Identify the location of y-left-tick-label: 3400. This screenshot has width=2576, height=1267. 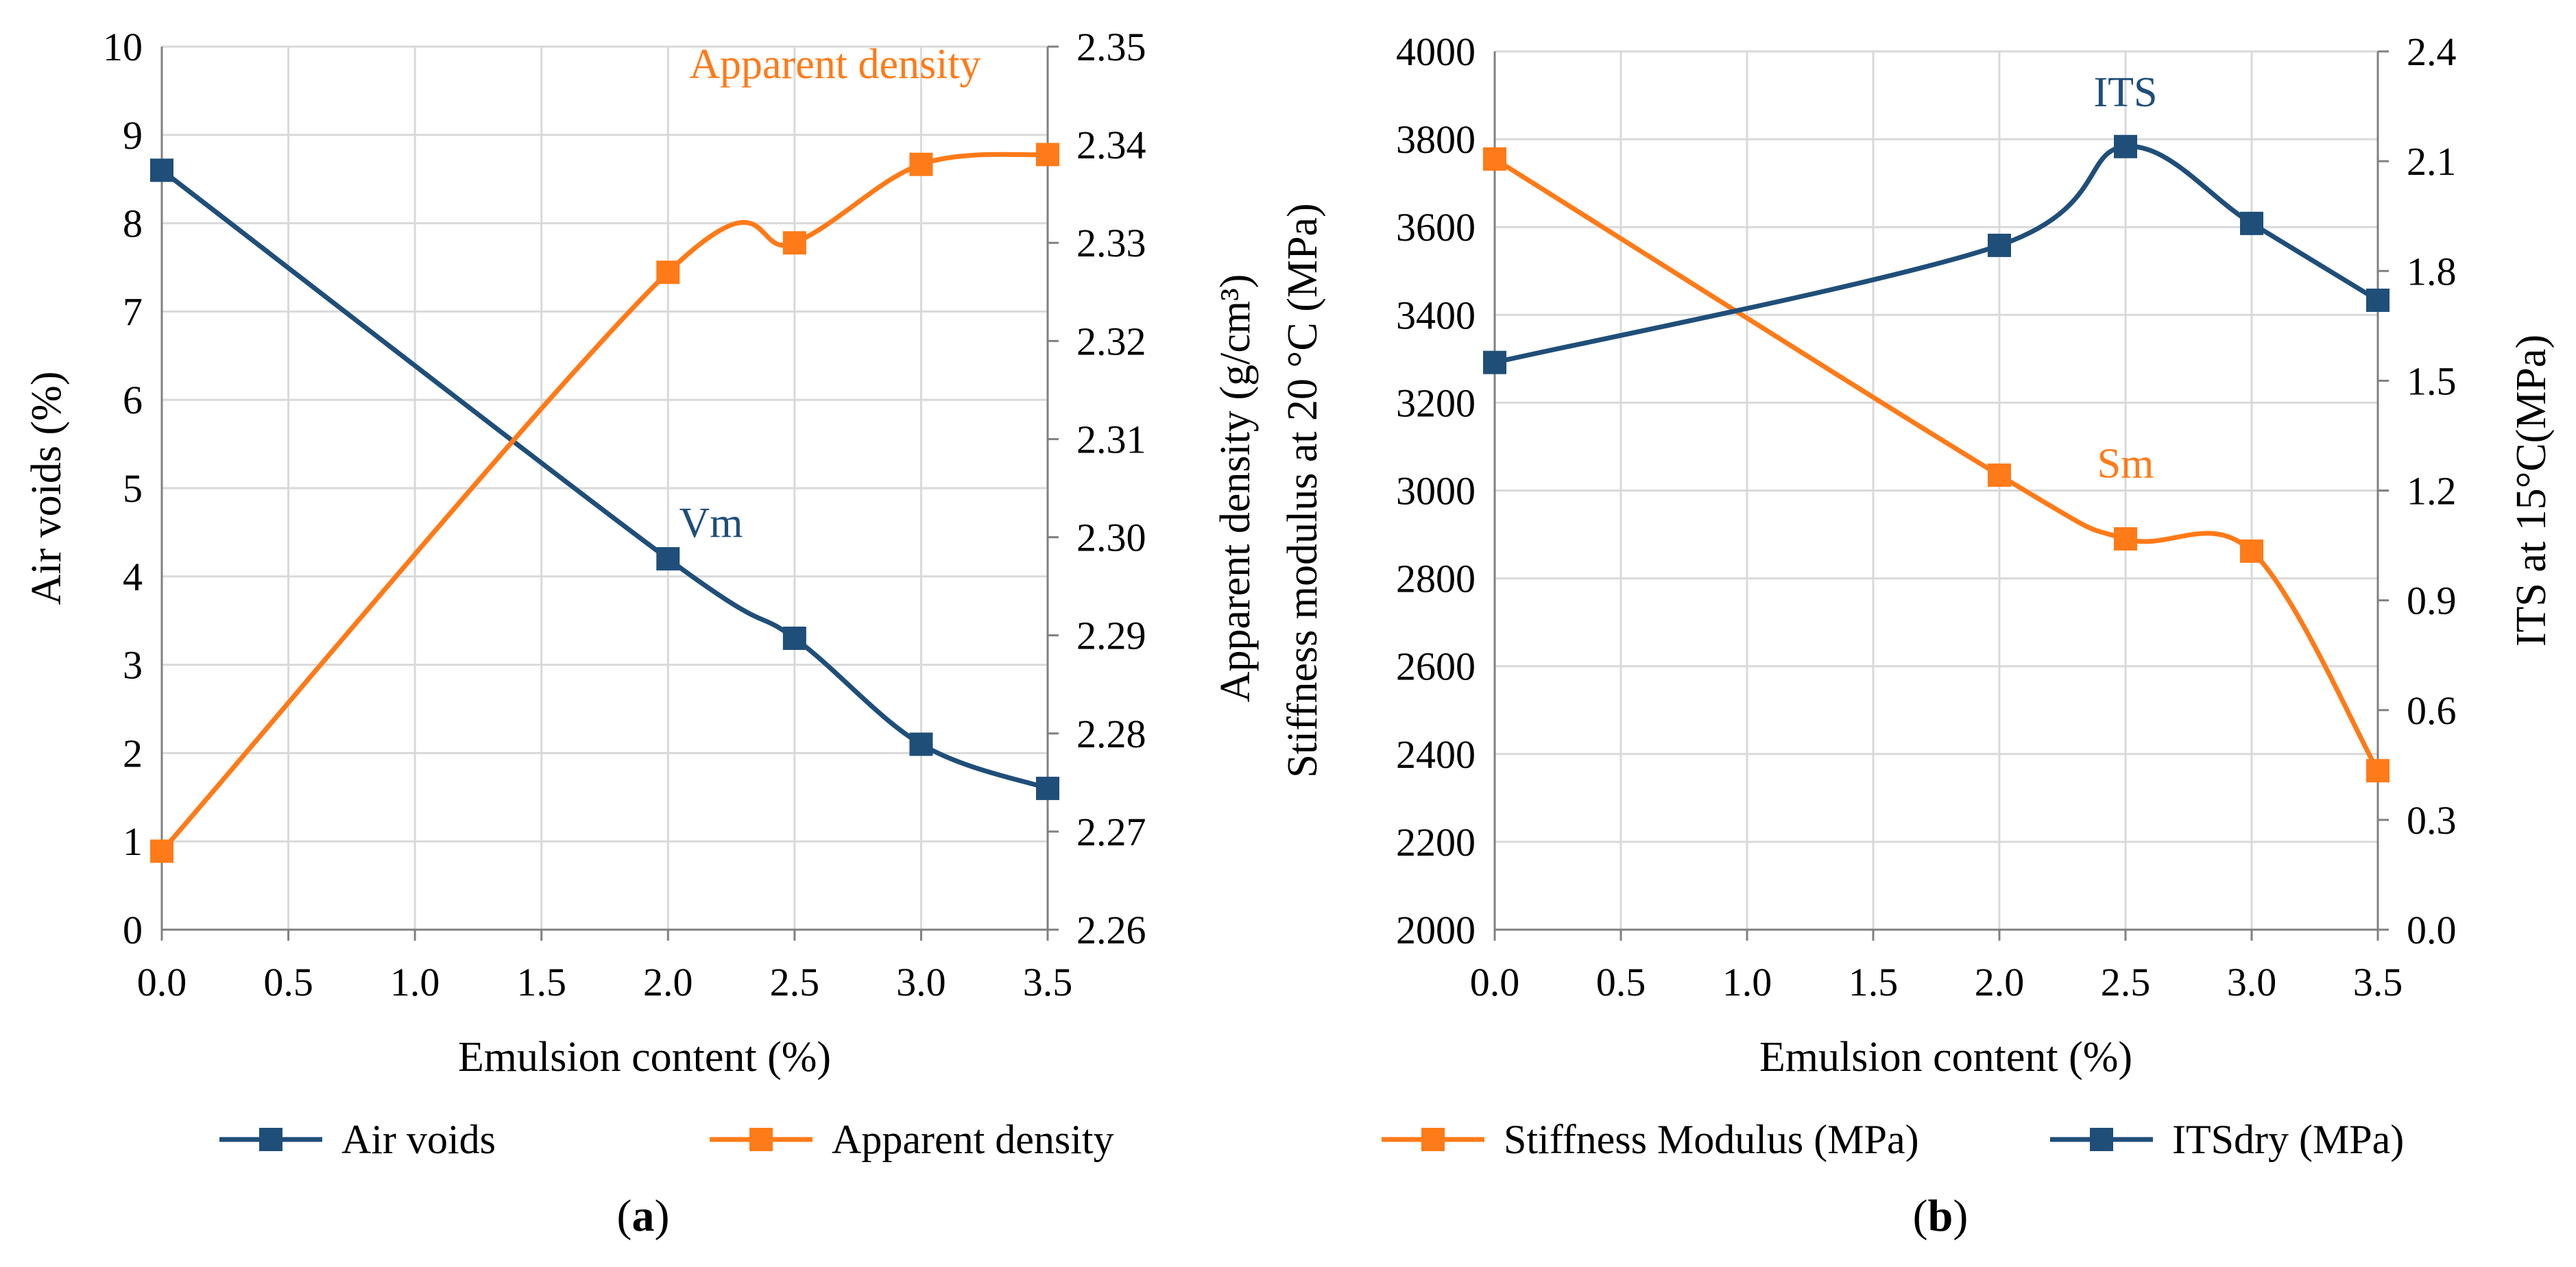
(1436, 315).